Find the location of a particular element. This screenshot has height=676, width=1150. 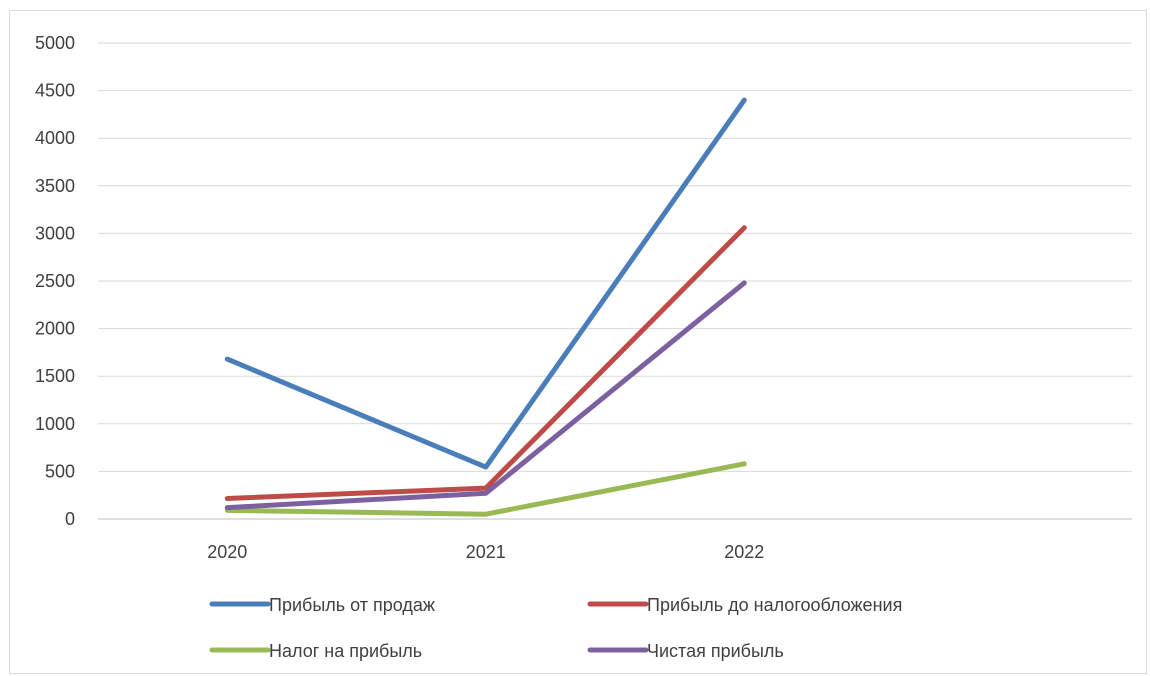

y-axis-ticks: 0 500 1000 1500 2000 2500 3000 3500 4000 4500 5000 is located at coordinates (55, 281).